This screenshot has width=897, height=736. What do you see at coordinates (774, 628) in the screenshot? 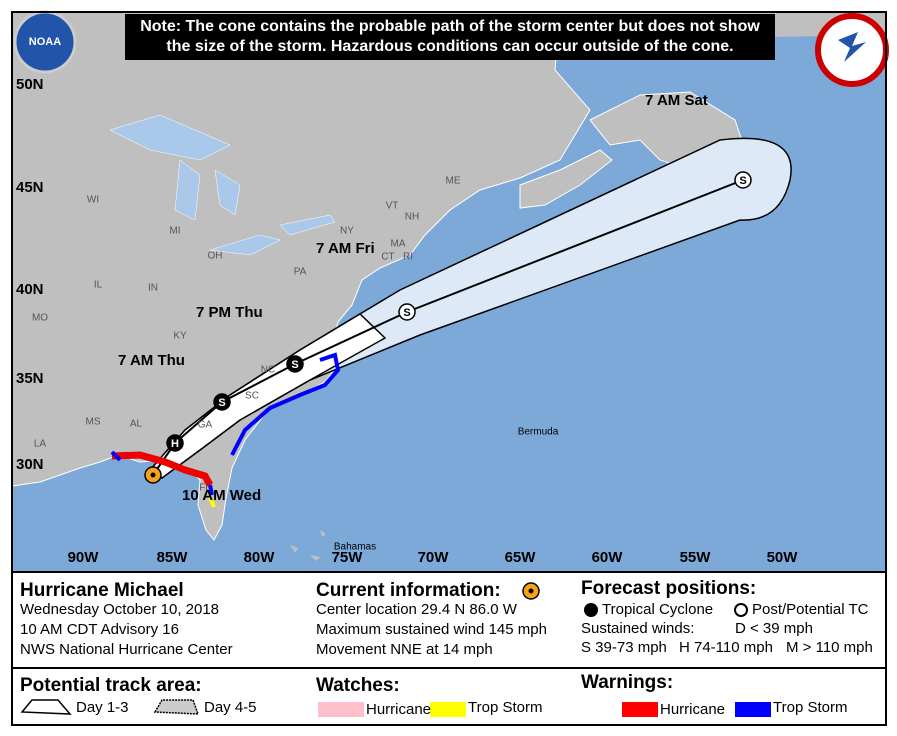
I see `forecast-d: D < 39 mph` at bounding box center [774, 628].